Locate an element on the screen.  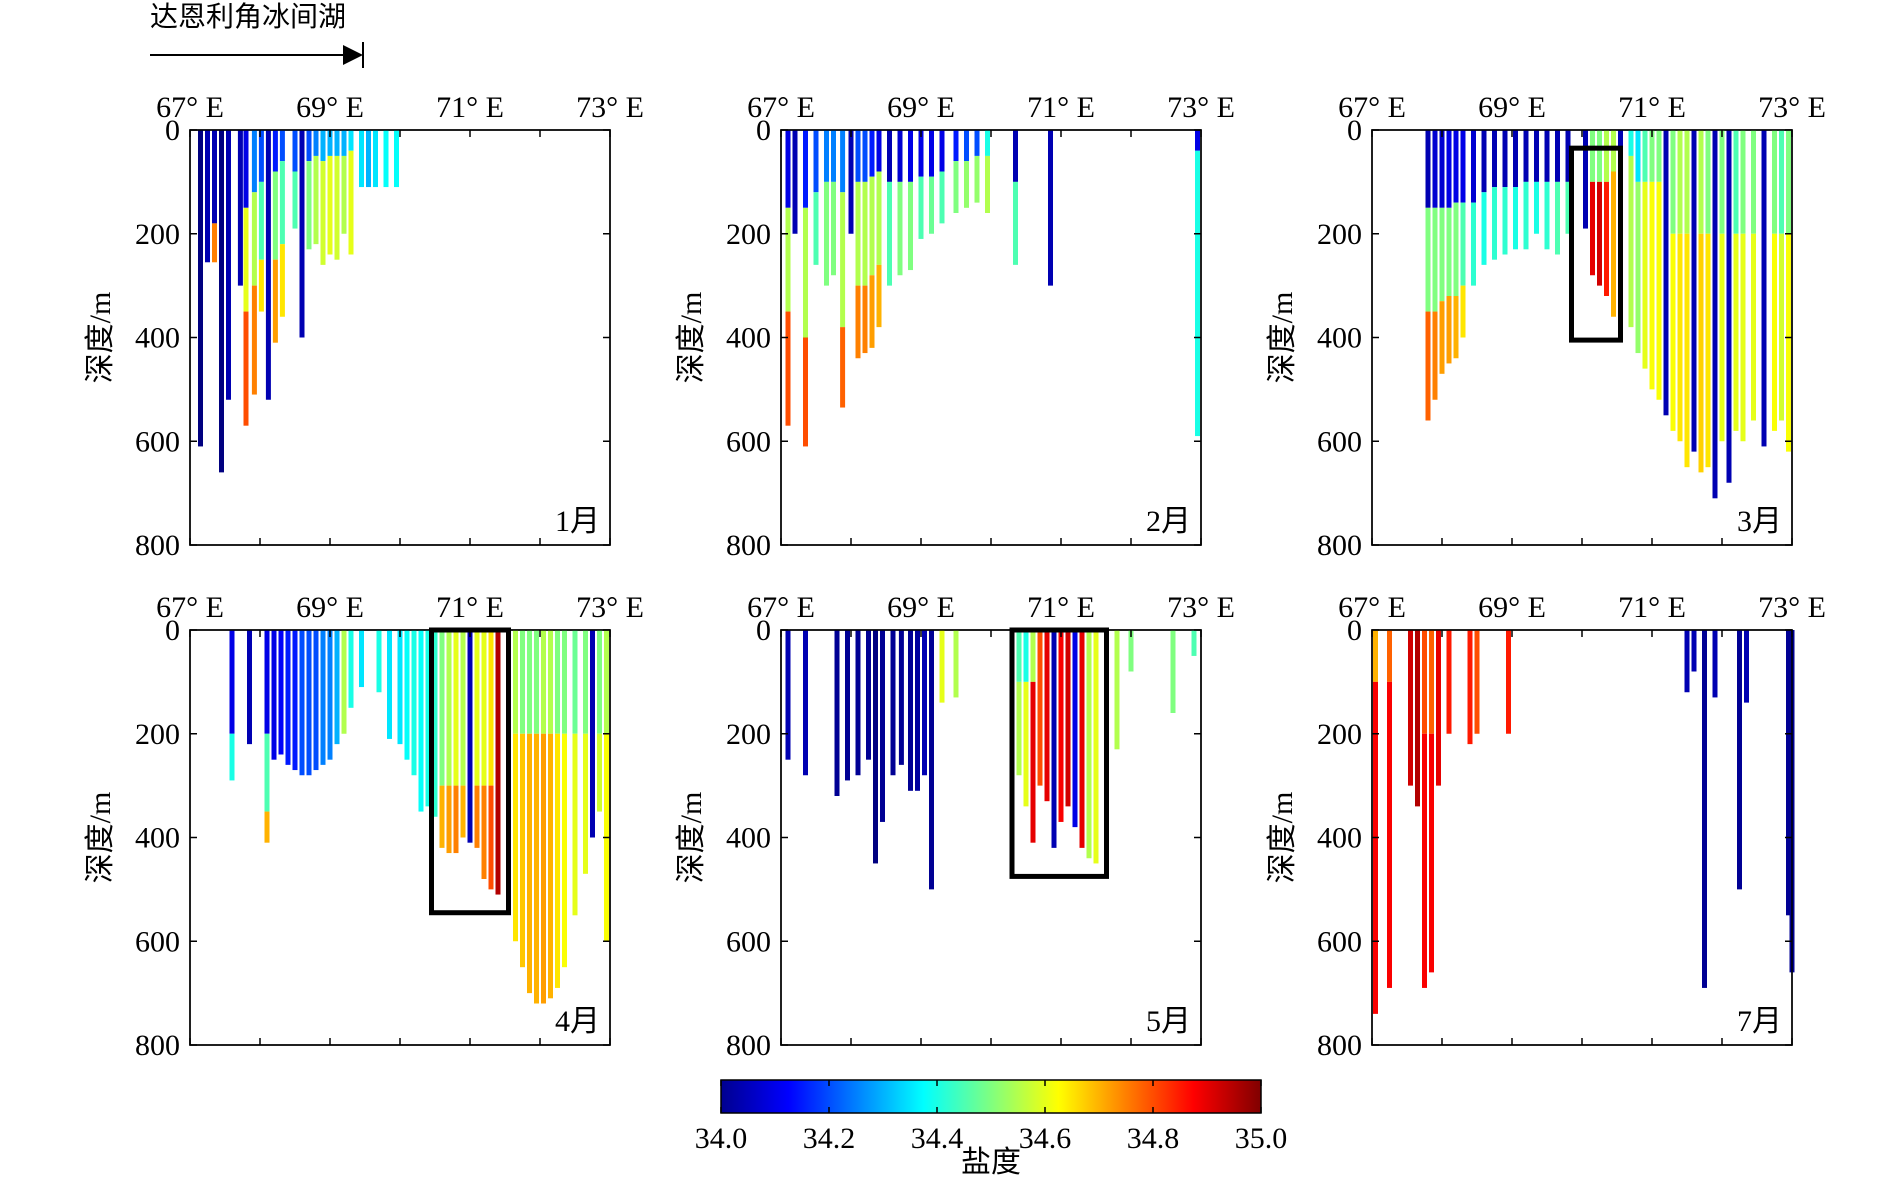
panel-4: 67° E 69° E 71° E 73° E 0 200 400 600 800 深度/m 4月 is located at coordinates (364, 826).